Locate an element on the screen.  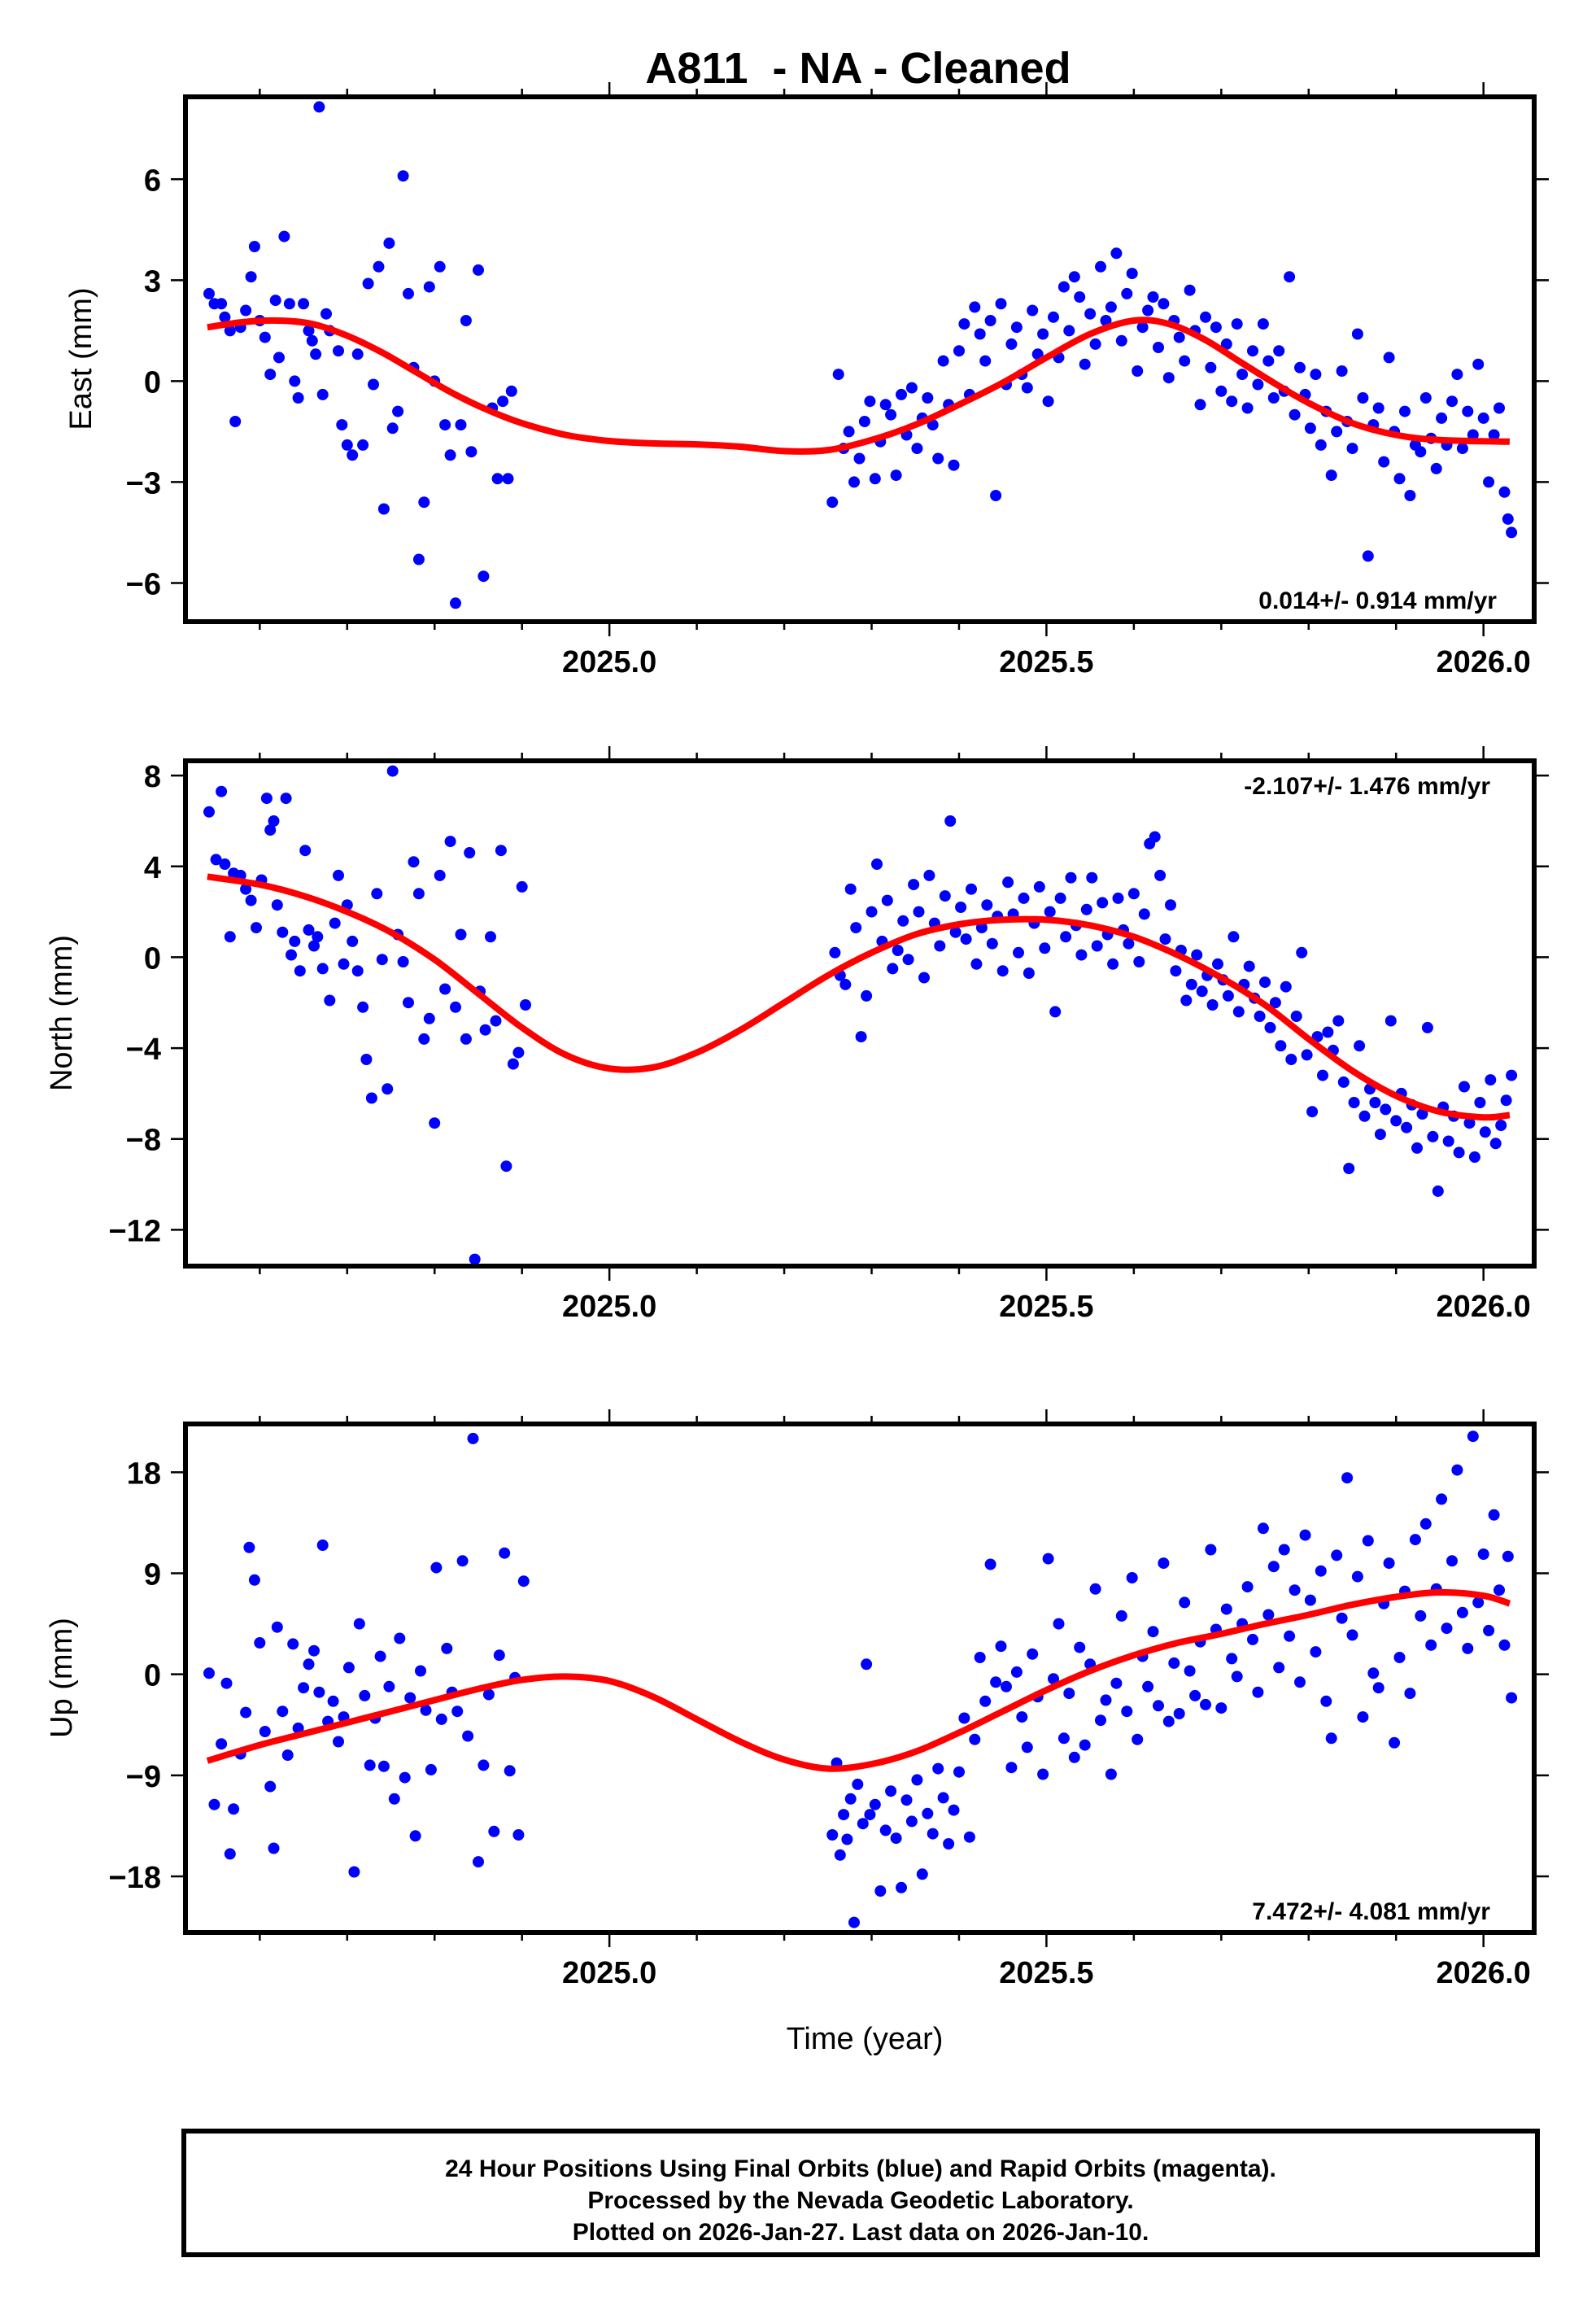
up-rate-label: 7.472+/- 4.081 mm/yr is located at coordinates (1371, 1911).